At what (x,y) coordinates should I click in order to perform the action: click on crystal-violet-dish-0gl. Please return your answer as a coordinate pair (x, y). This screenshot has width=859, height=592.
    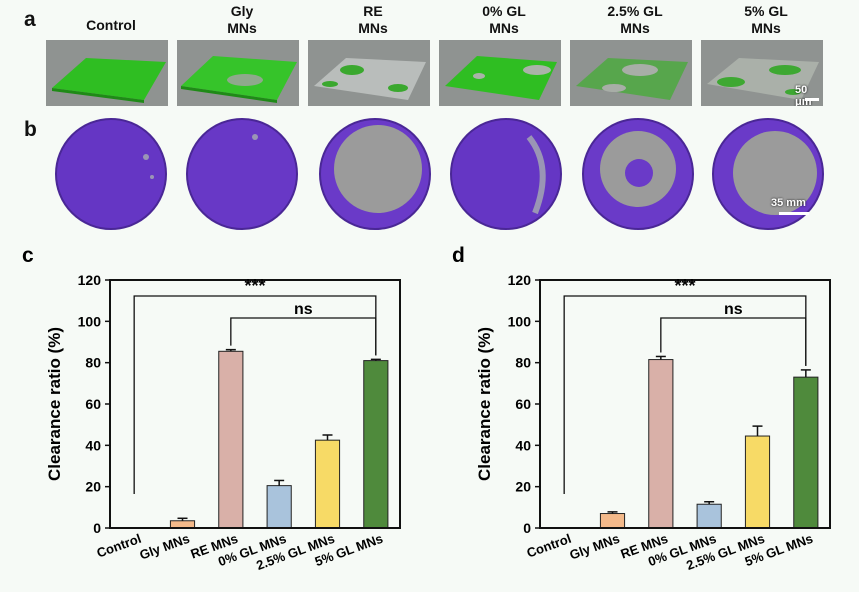
    Looking at the image, I should click on (506, 174).